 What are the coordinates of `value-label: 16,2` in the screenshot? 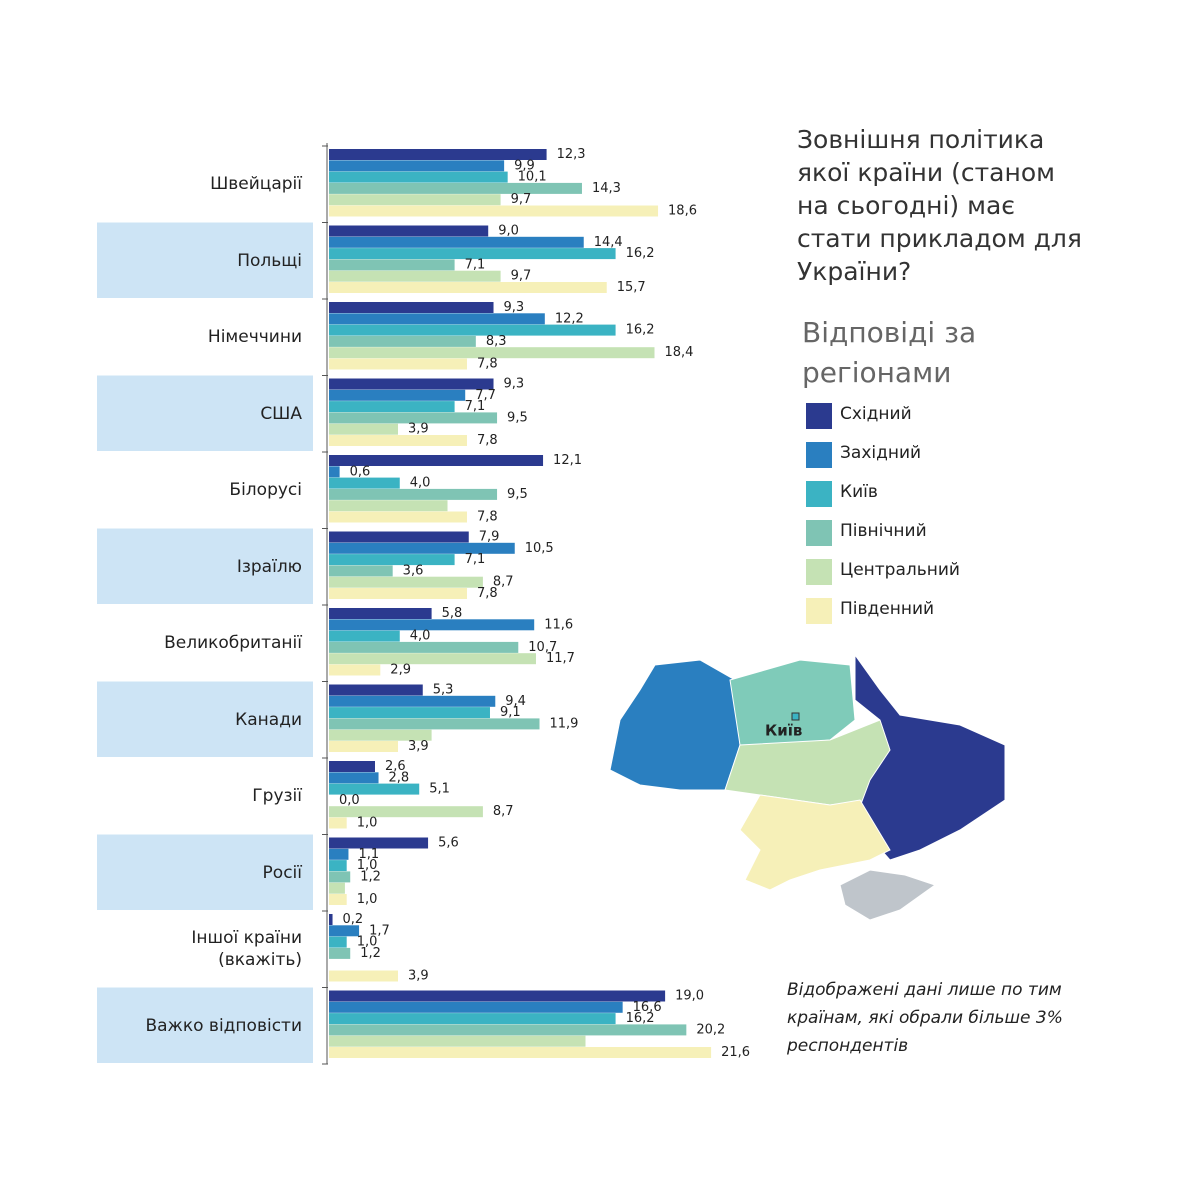 It's located at (640, 253).